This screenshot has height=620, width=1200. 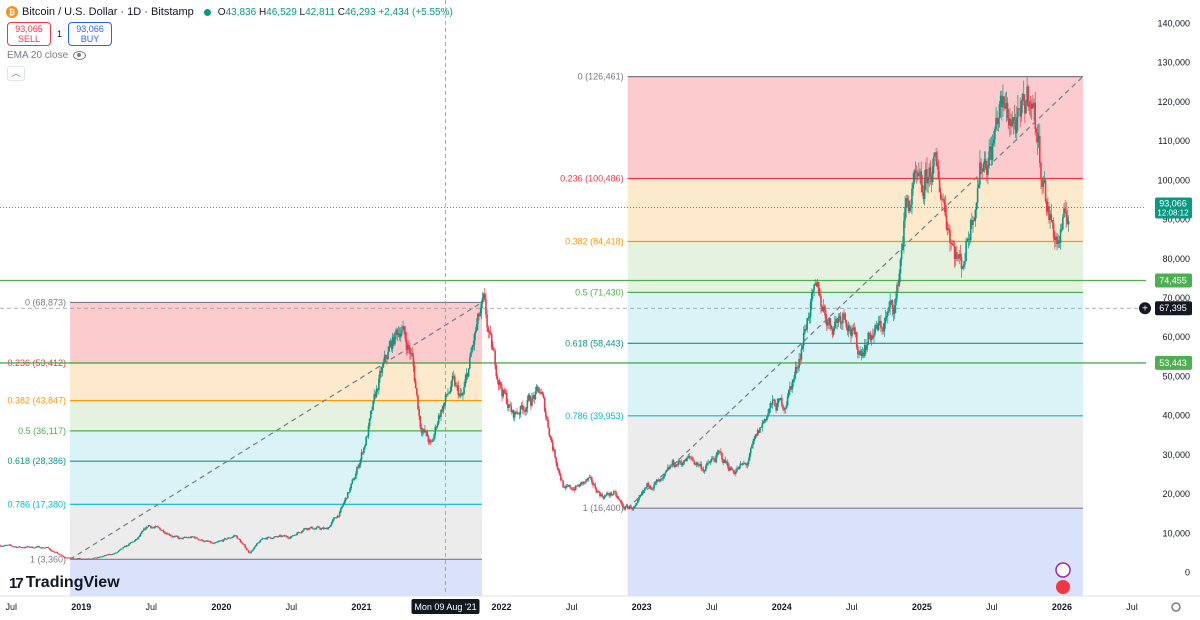 What do you see at coordinates (47, 55) in the screenshot?
I see `indicator-legend: EMA 20 close` at bounding box center [47, 55].